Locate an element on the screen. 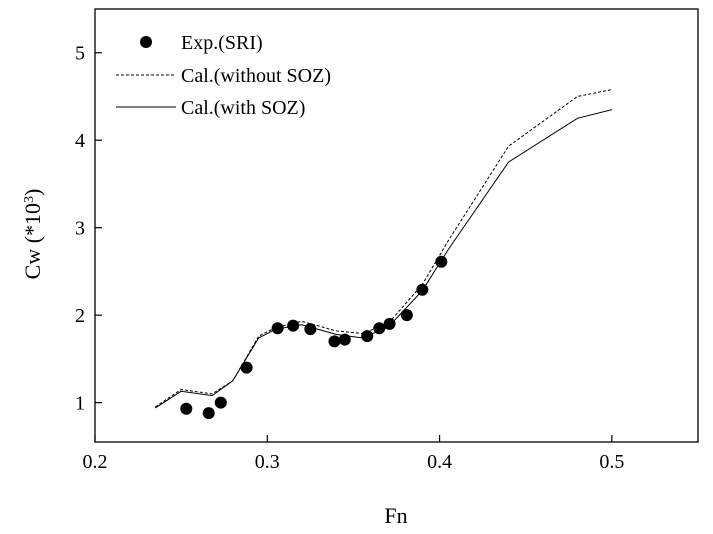  y-axis-title: Cw (*103) is located at coordinates (32, 234).